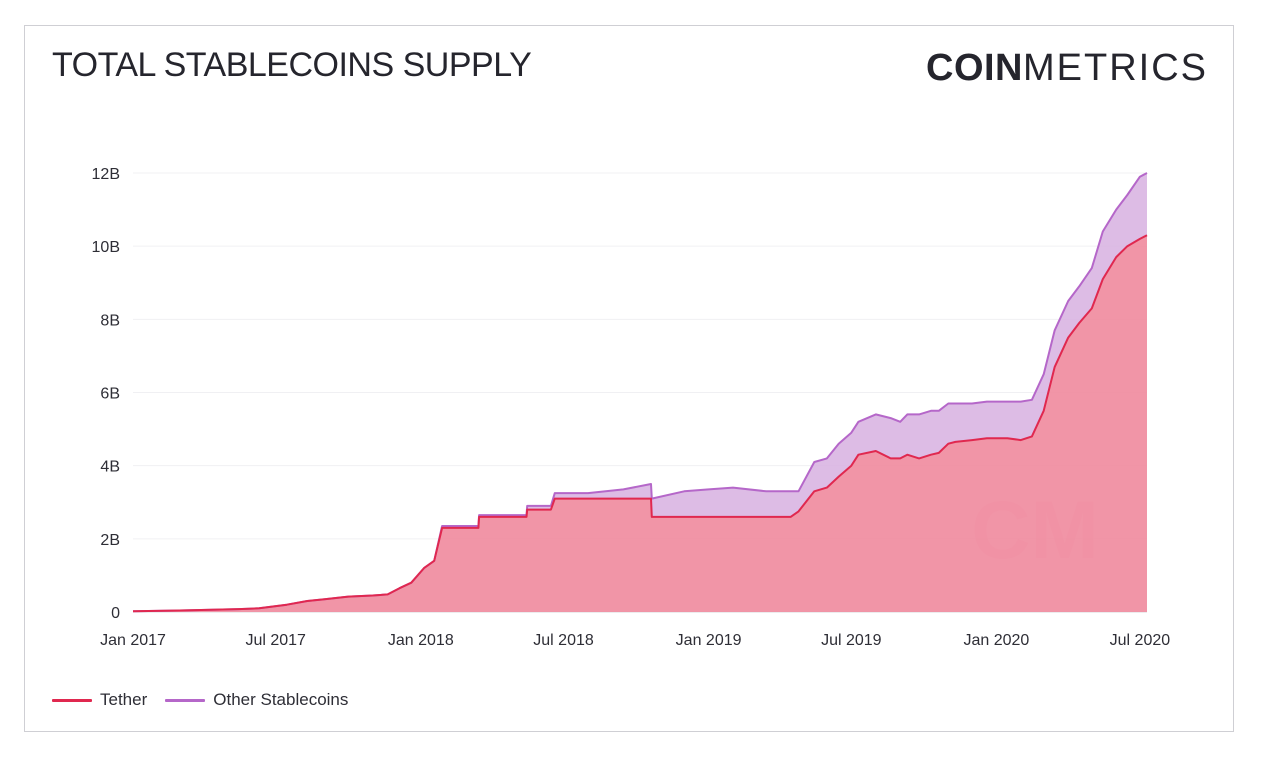  I want to click on legend-swatch-other-stablecoins, so click(185, 700).